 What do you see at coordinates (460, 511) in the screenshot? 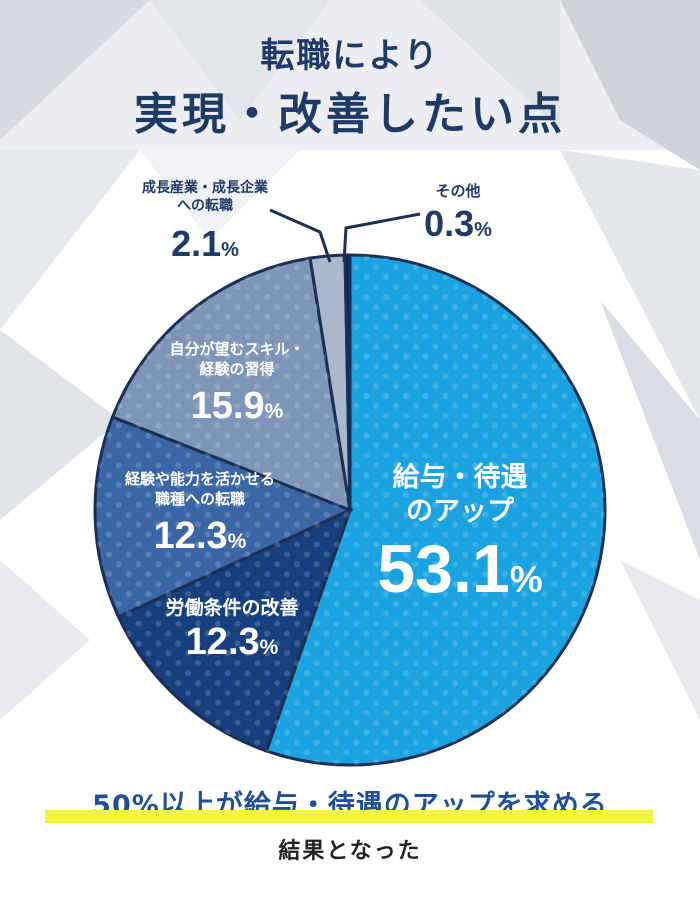
I see `slice-label: のアップ` at bounding box center [460, 511].